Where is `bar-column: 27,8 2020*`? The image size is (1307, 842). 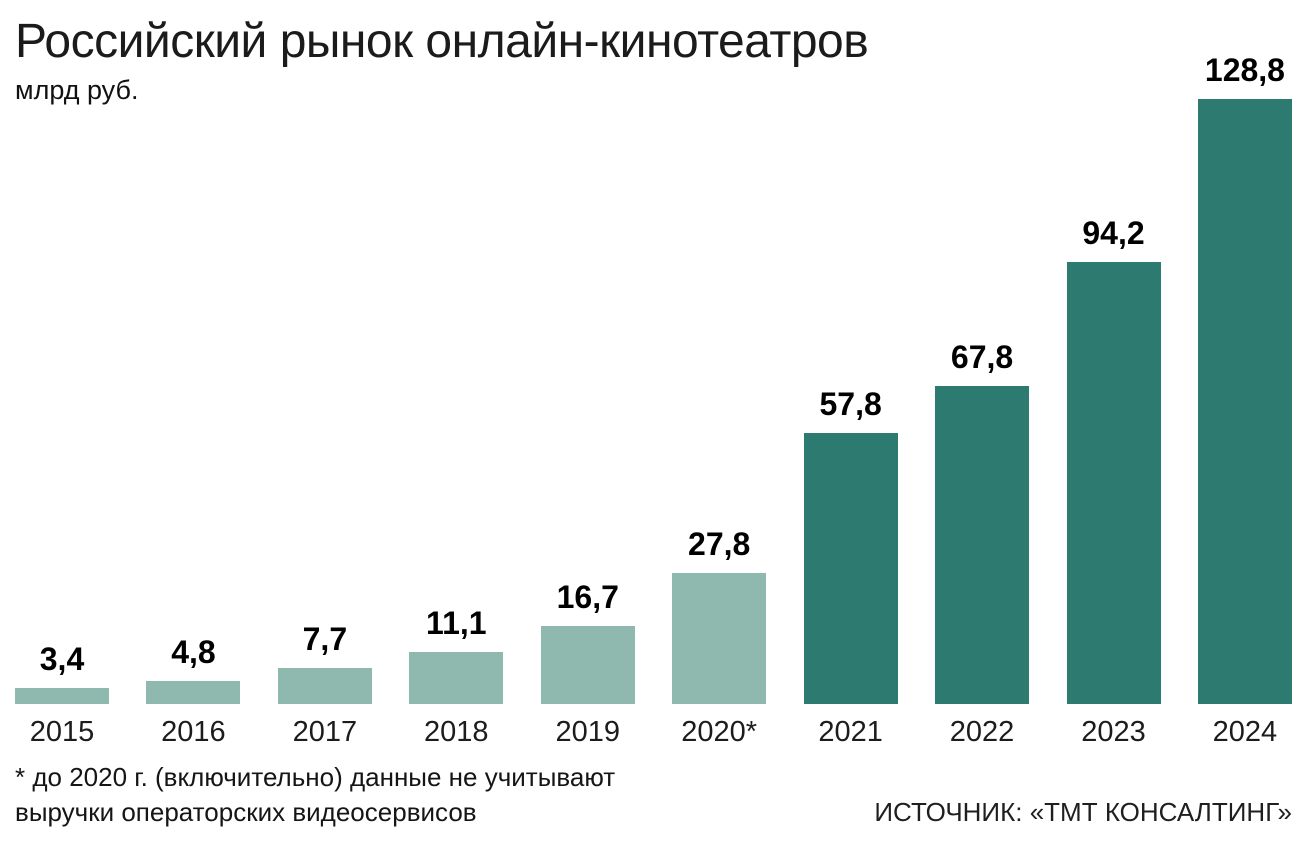 bar-column: 27,8 2020* is located at coordinates (719, 637).